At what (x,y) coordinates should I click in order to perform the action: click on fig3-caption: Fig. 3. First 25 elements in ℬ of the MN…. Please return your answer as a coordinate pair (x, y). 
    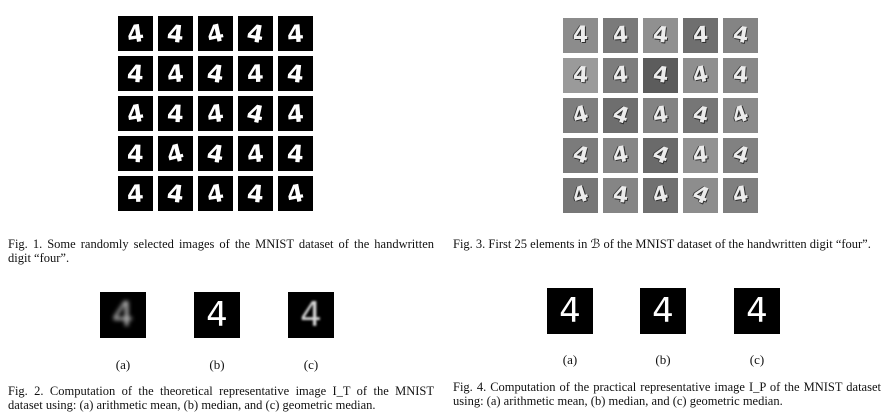
    Looking at the image, I should click on (662, 244).